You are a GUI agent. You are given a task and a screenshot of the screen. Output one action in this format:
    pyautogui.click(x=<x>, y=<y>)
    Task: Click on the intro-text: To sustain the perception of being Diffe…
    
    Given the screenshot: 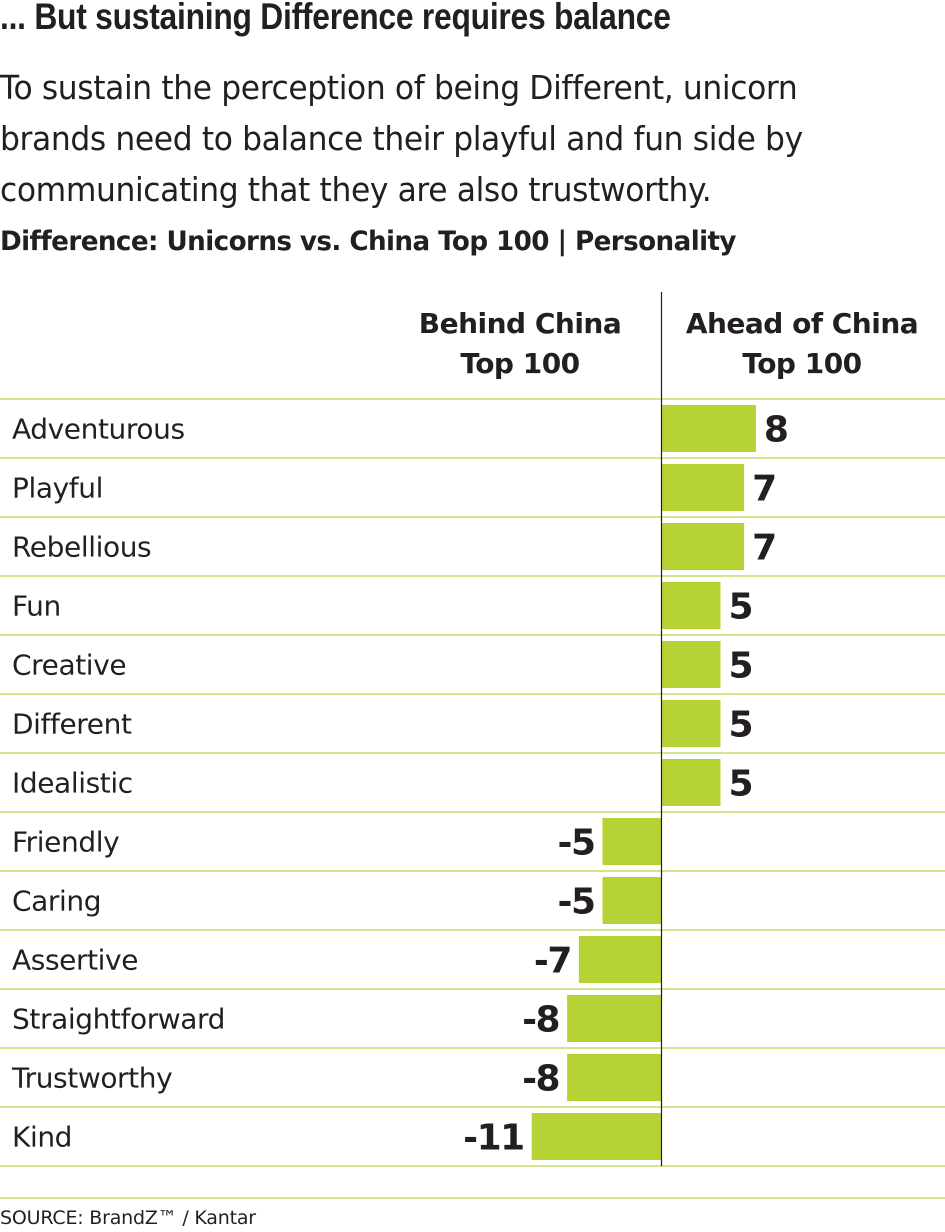 What is the action you would take?
    pyautogui.click(x=449, y=138)
    